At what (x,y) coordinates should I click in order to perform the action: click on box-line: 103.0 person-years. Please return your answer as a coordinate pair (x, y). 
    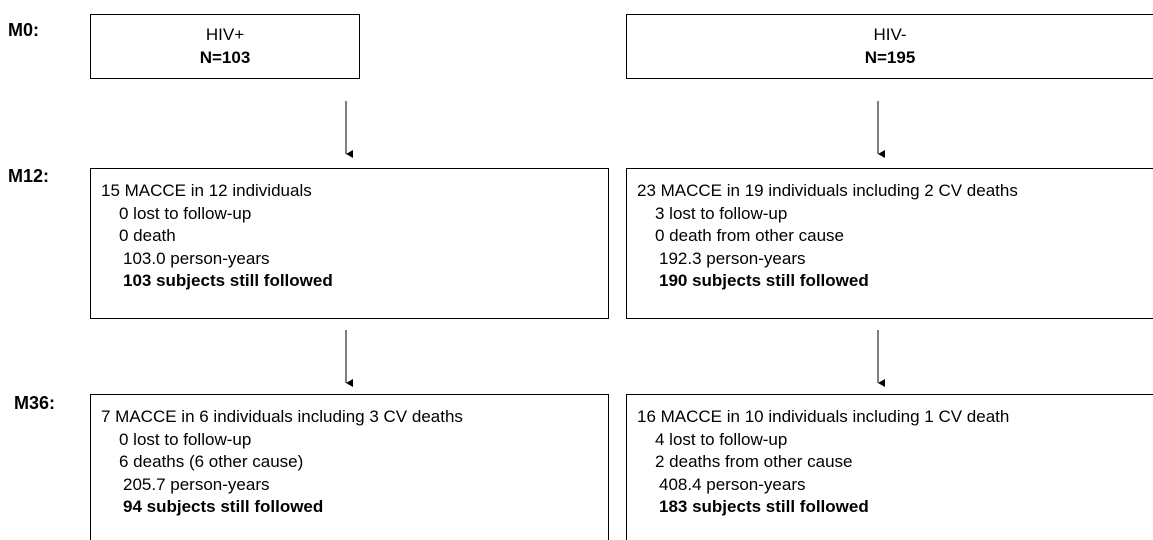
    Looking at the image, I should click on (196, 258).